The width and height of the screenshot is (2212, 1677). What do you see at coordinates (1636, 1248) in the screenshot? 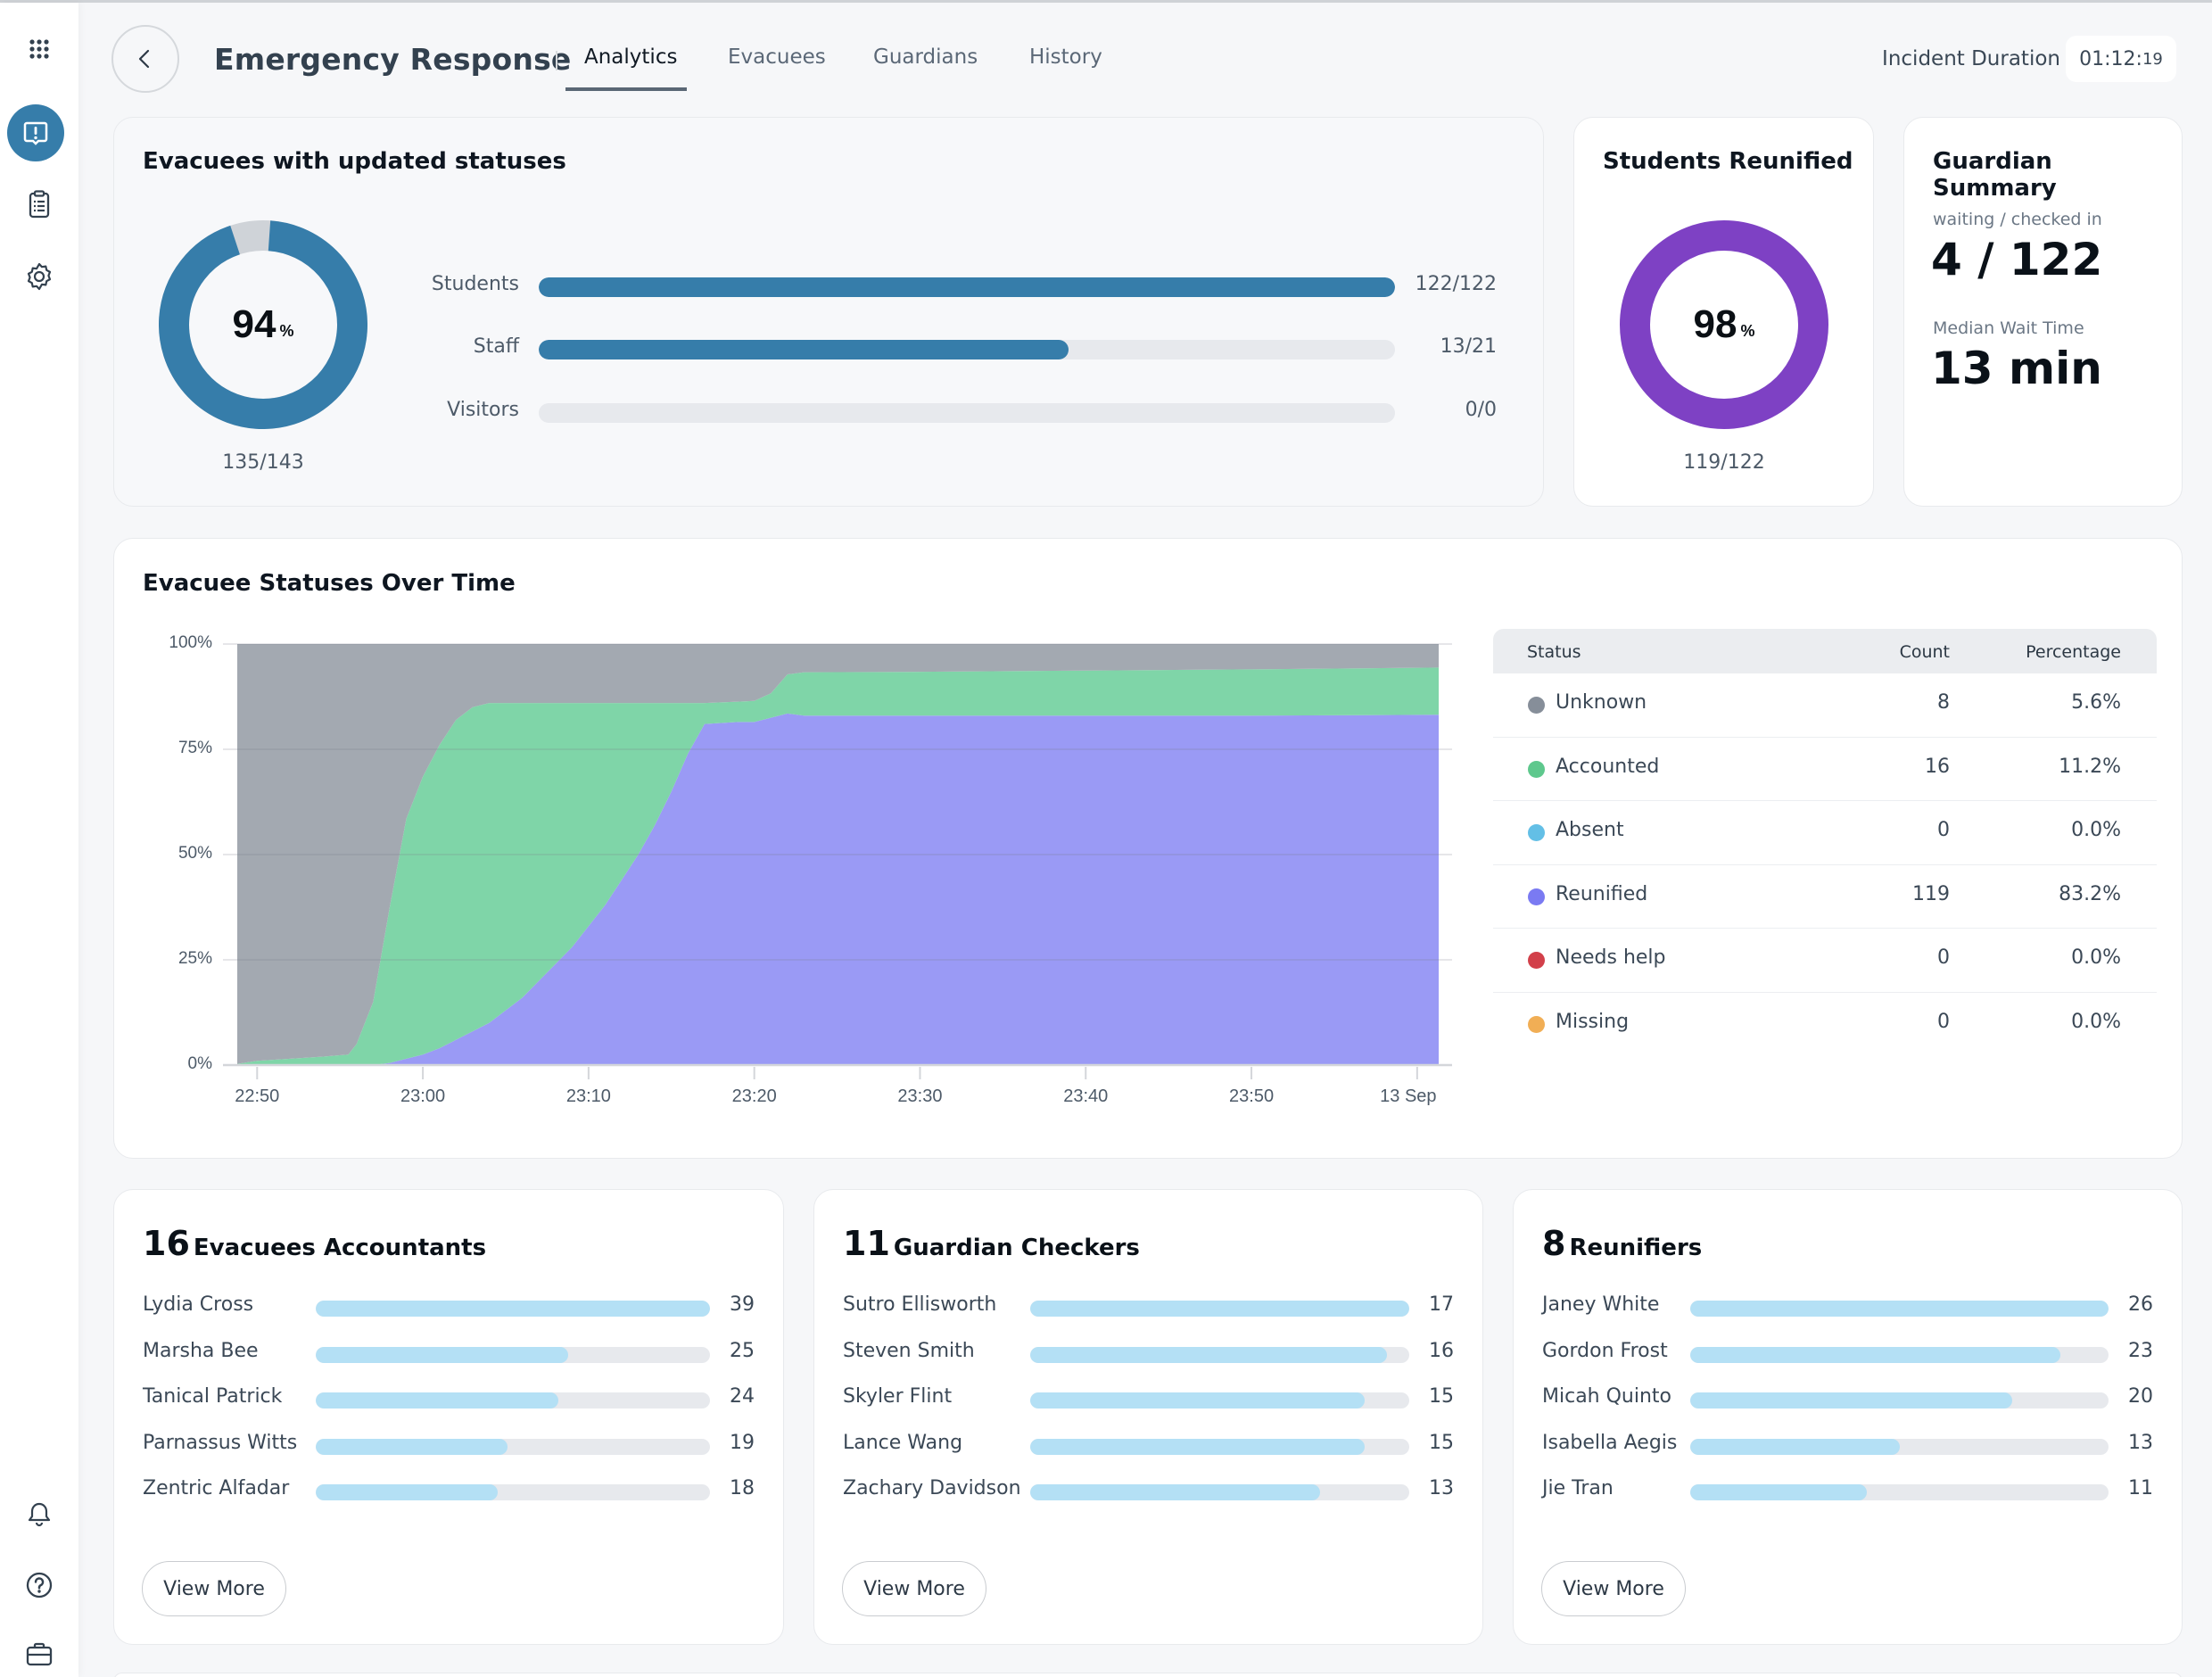
I see `leaderboard-label: Reunifiers` at bounding box center [1636, 1248].